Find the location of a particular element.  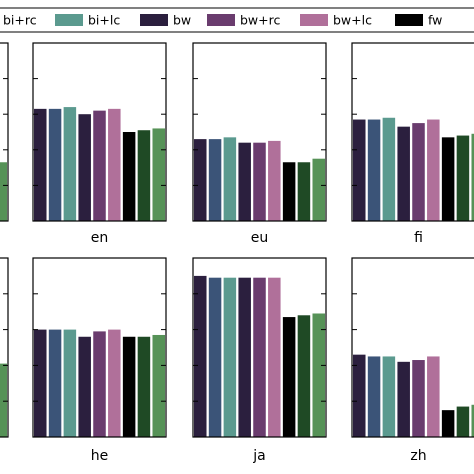

legend-entry: bi+rc is located at coordinates (20, 20).